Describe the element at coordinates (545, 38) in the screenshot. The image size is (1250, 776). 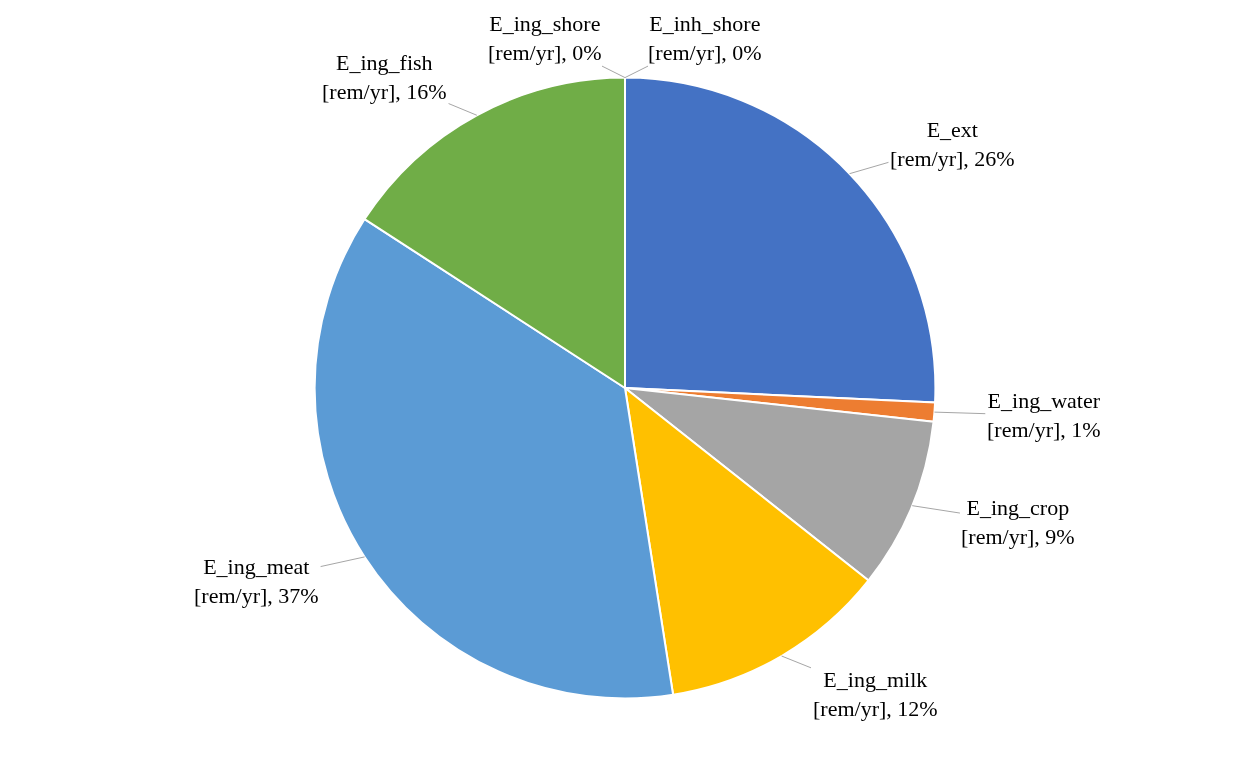
I see `category-label: E_ing_shore [rem/yr], 0%` at that location.